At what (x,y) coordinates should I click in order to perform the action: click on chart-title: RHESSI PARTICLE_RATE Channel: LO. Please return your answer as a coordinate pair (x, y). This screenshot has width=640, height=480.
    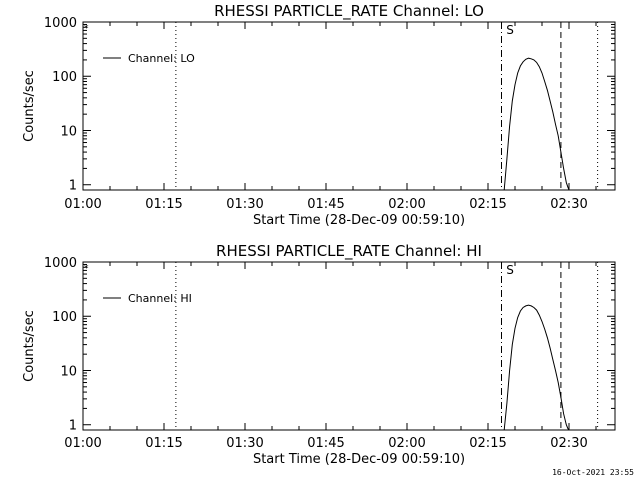
    Looking at the image, I should click on (349, 11).